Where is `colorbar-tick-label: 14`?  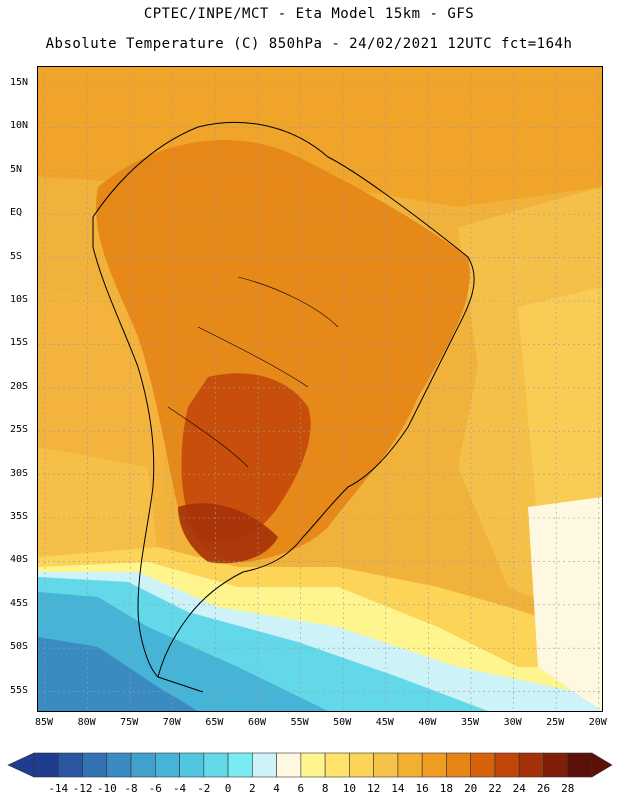
colorbar-tick-label: 14 is located at coordinates (398, 788).